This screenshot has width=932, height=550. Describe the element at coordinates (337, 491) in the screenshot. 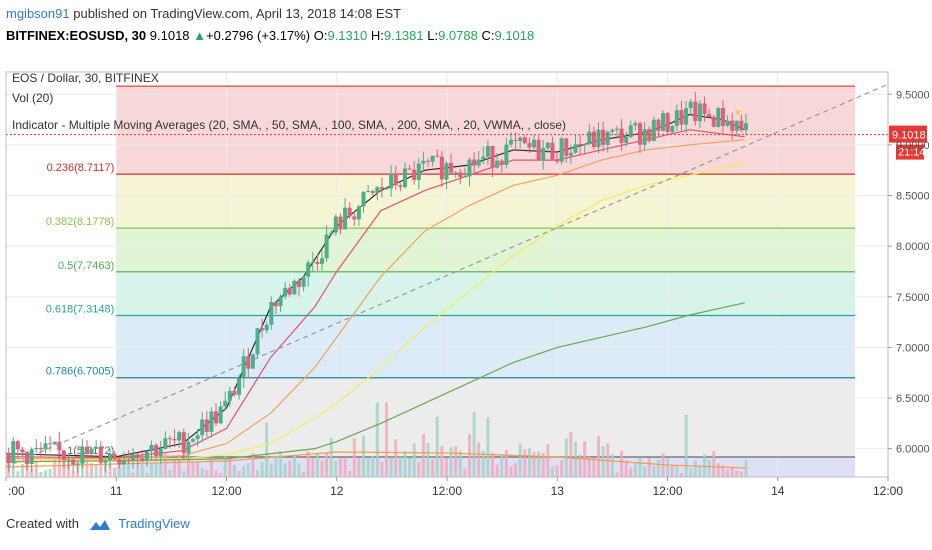

I see `x-tick-label: 12` at that location.